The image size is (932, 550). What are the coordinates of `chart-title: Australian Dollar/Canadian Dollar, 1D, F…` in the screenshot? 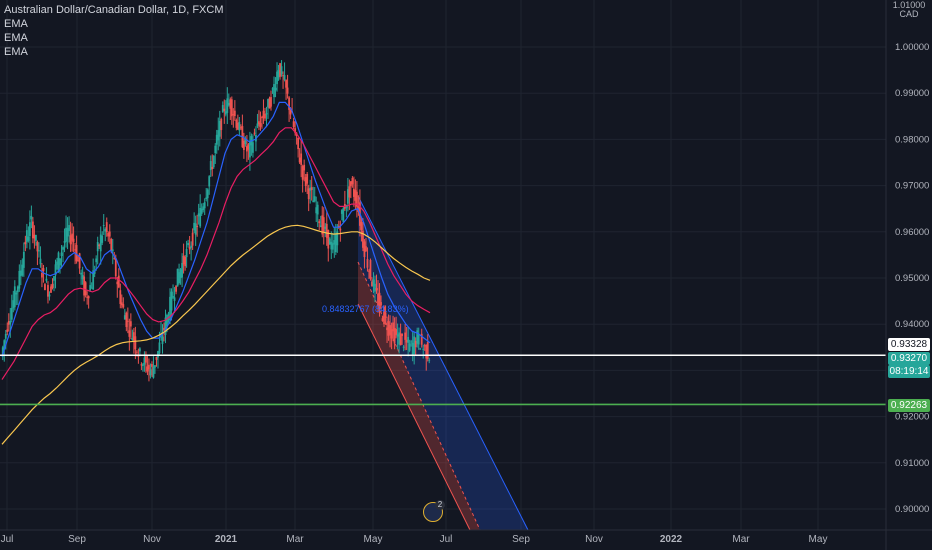 It's located at (114, 10).